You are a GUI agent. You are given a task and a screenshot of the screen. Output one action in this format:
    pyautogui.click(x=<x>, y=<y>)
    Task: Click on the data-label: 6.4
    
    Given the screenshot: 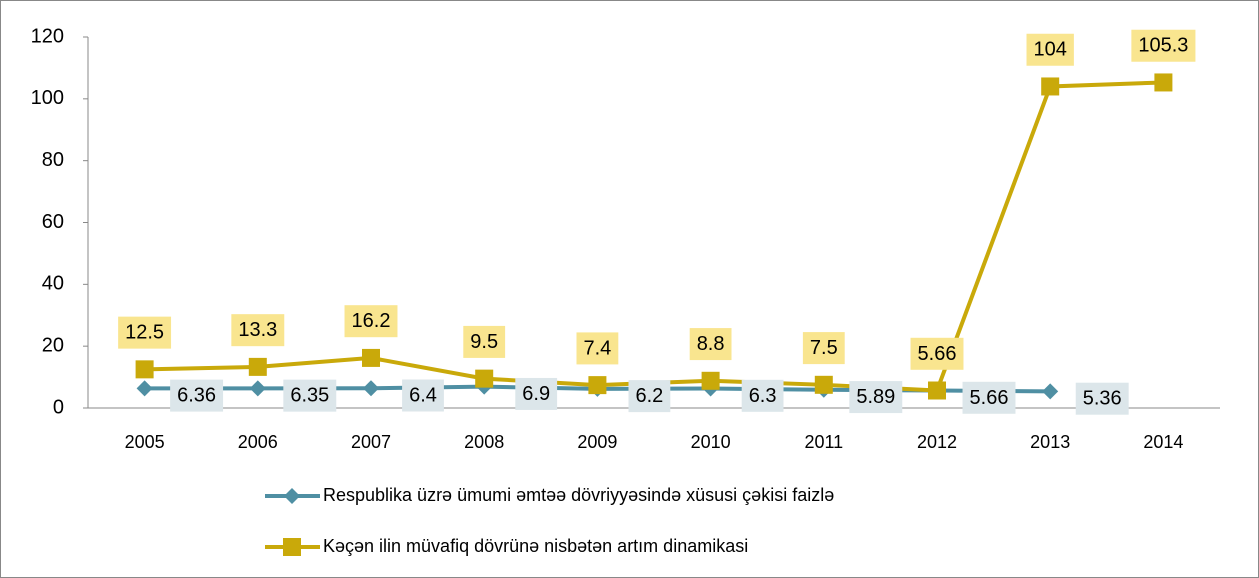 What is the action you would take?
    pyautogui.click(x=423, y=395)
    